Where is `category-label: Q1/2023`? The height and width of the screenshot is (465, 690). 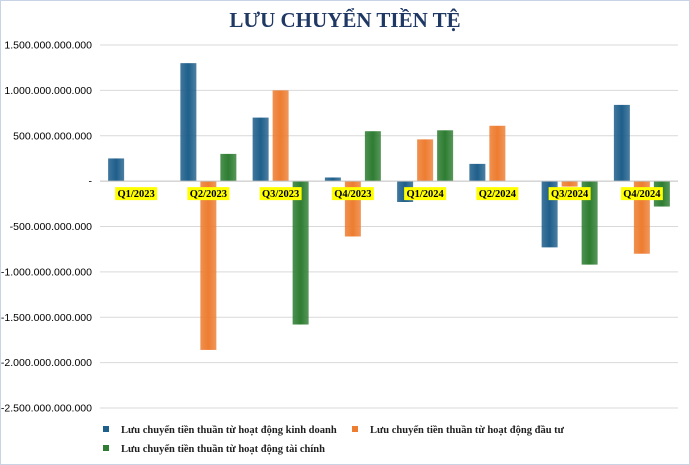 category-label: Q1/2023 is located at coordinates (135, 194).